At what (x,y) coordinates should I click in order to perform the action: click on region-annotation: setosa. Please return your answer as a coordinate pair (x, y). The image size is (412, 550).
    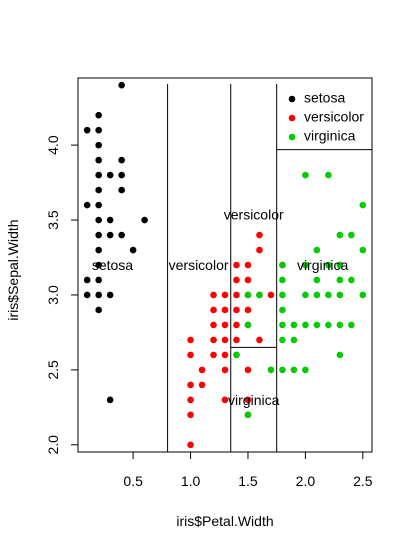
    Looking at the image, I should click on (112, 265).